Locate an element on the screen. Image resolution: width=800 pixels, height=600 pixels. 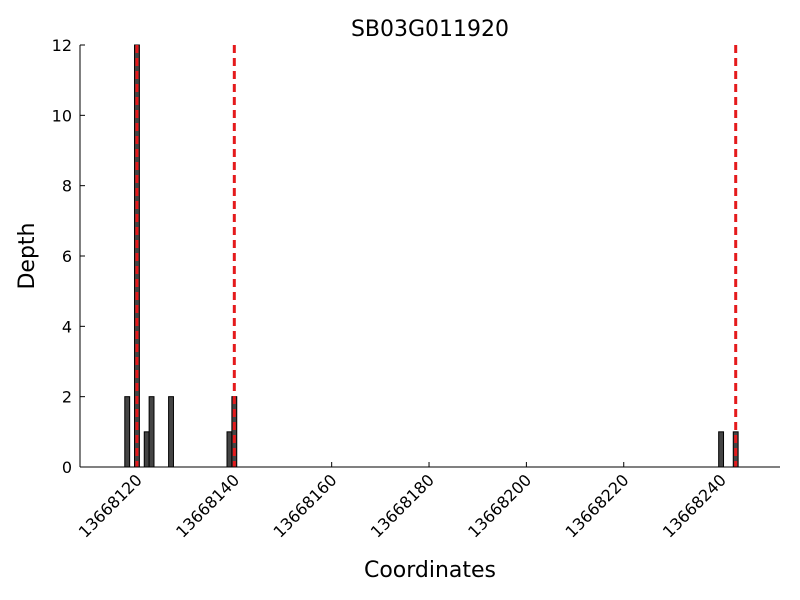
y-tick-label: 0 is located at coordinates (67, 467).